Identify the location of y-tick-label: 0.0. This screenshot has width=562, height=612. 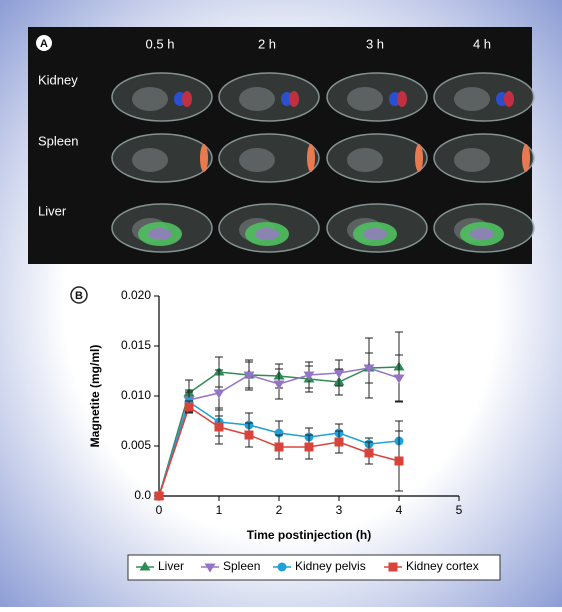
(142, 495).